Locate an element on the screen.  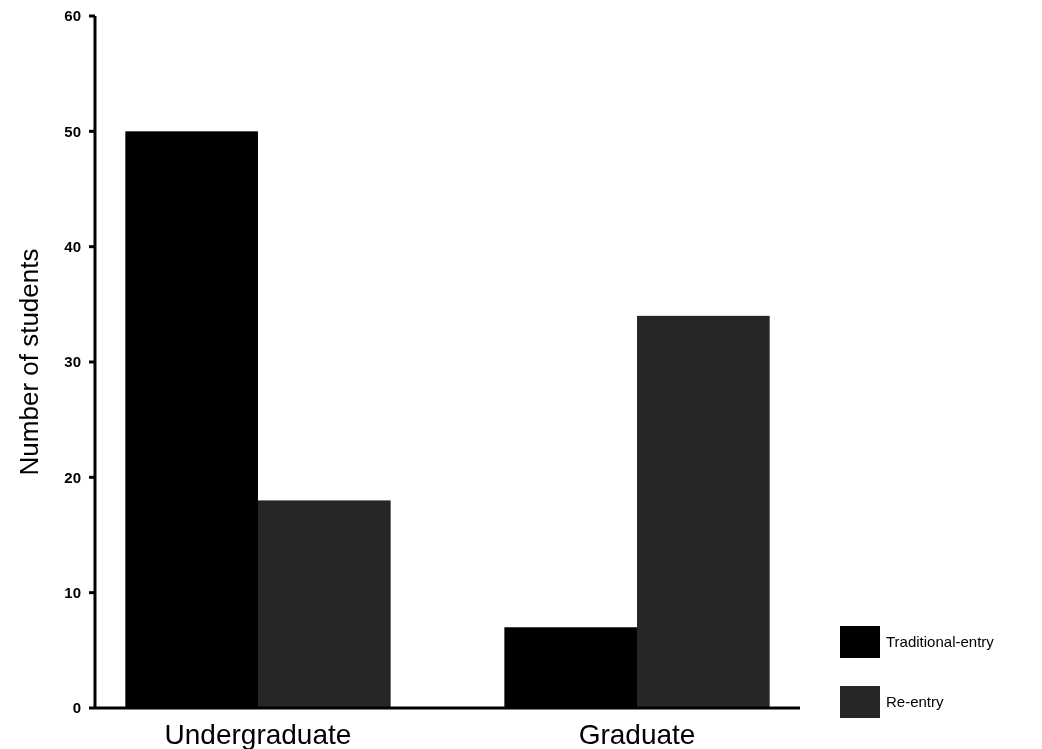
y-tick-label: 10 is located at coordinates (72, 592).